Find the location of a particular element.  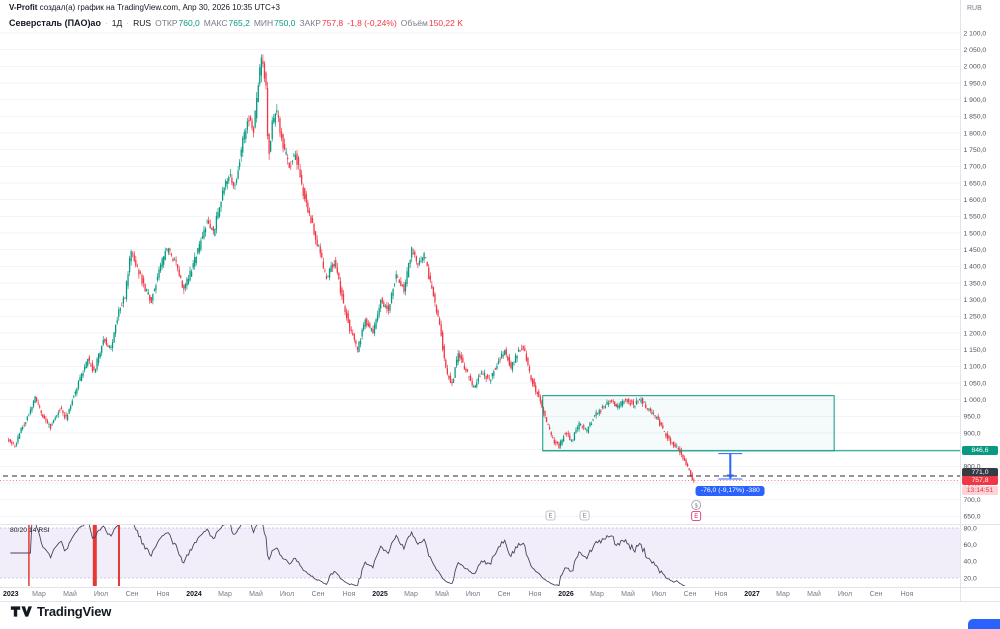

svg-text: 2027 is located at coordinates (752, 594).